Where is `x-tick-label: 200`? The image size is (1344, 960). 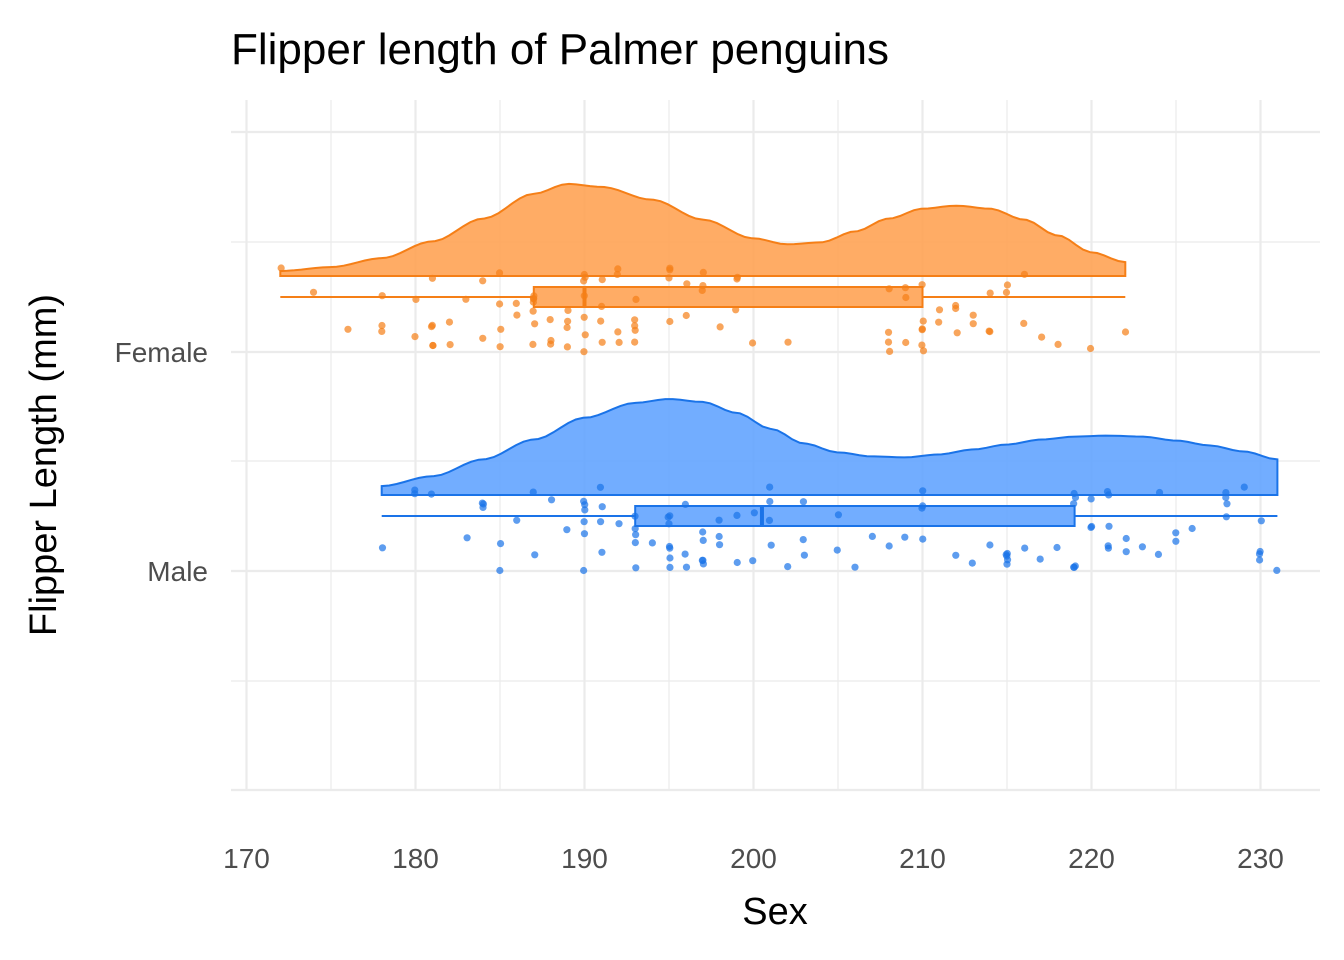
x-tick-label: 200 is located at coordinates (753, 858).